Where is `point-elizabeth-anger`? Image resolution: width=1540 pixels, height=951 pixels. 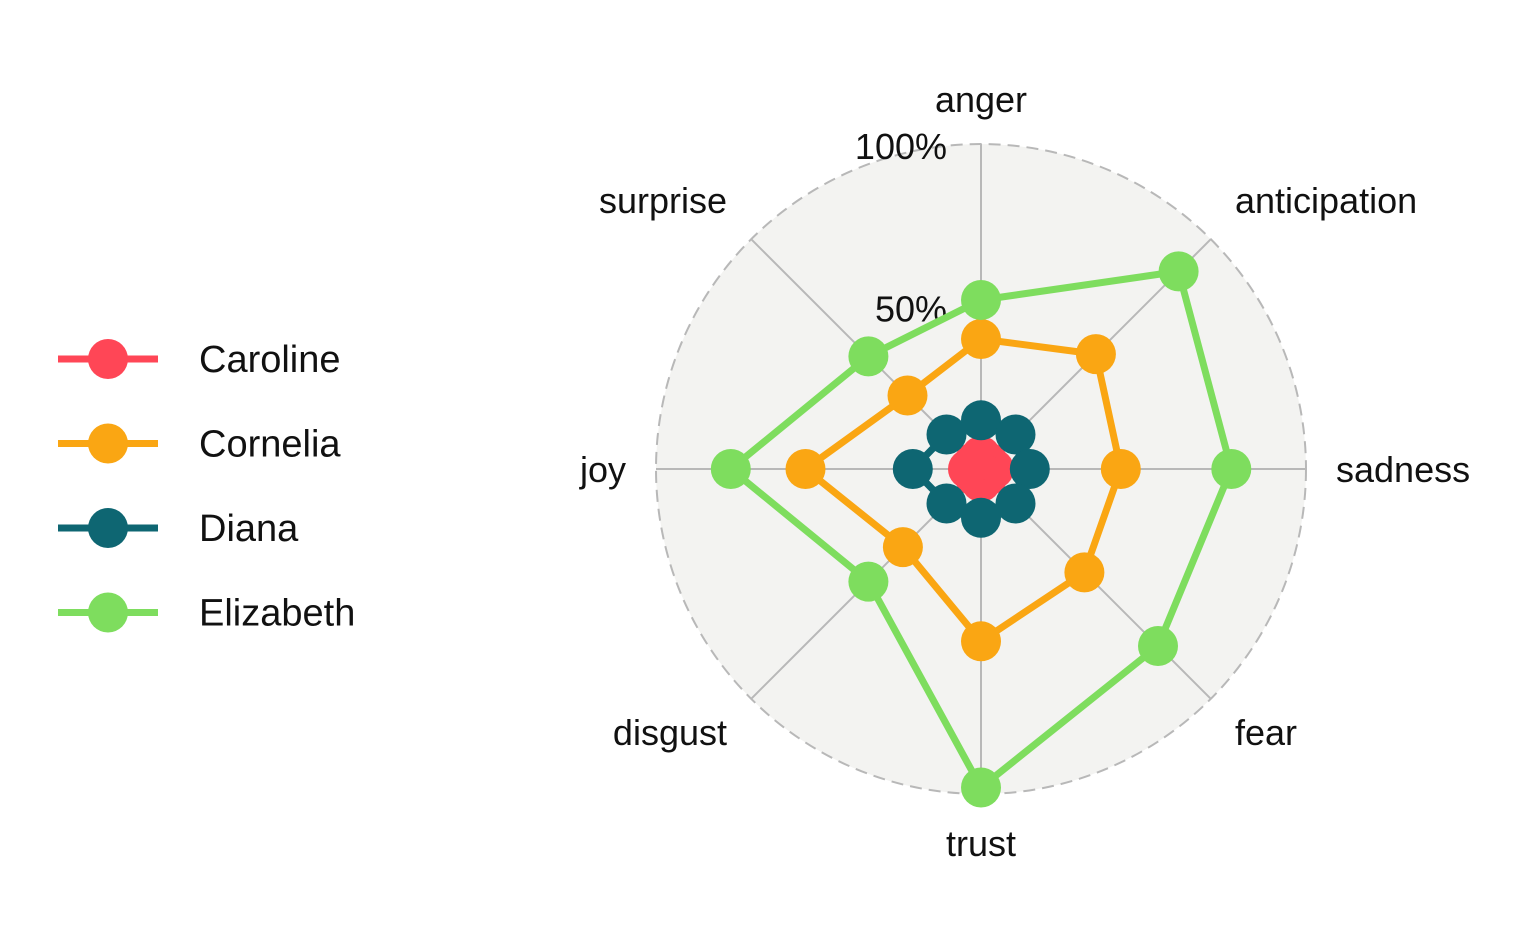
point-elizabeth-anger is located at coordinates (981, 300).